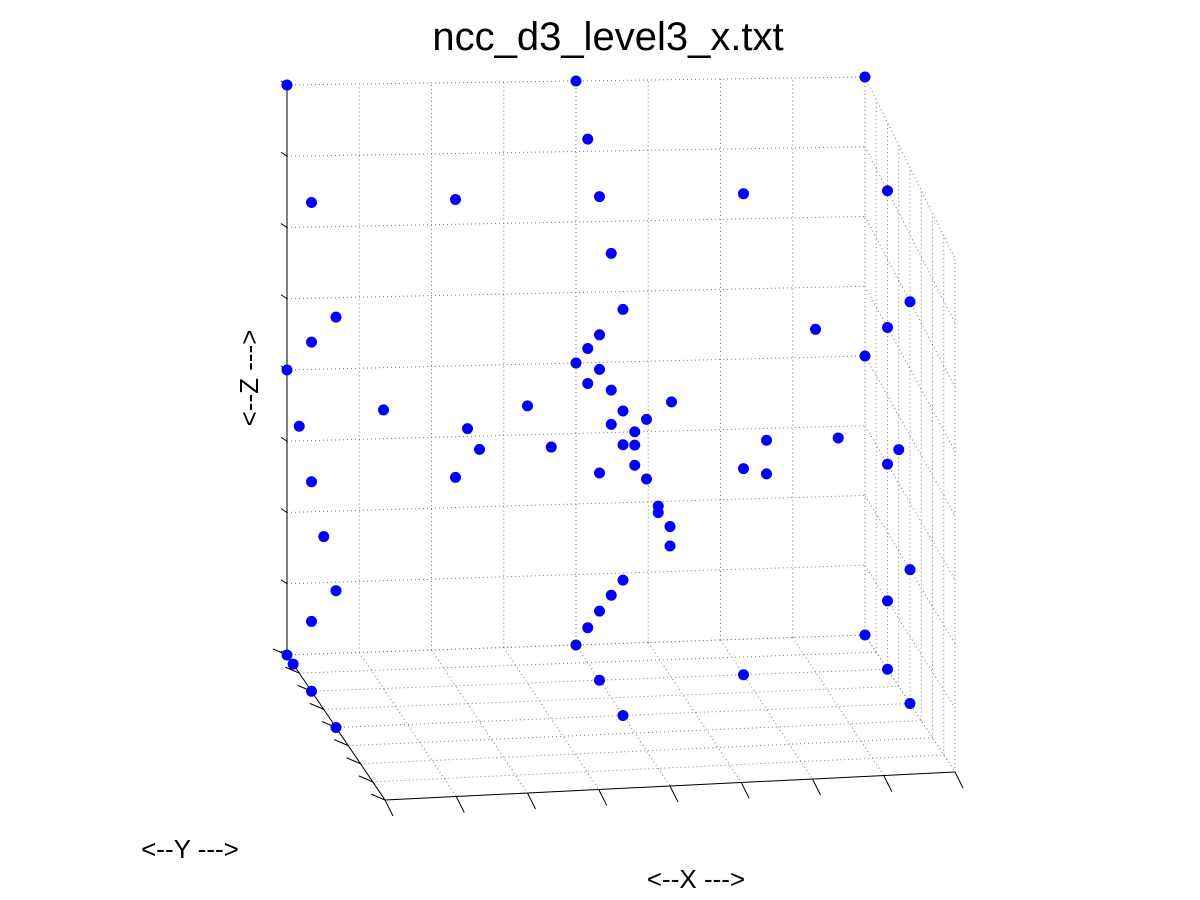 Image resolution: width=1200 pixels, height=900 pixels. I want to click on z-axis-label: <--Z --->, so click(249, 378).